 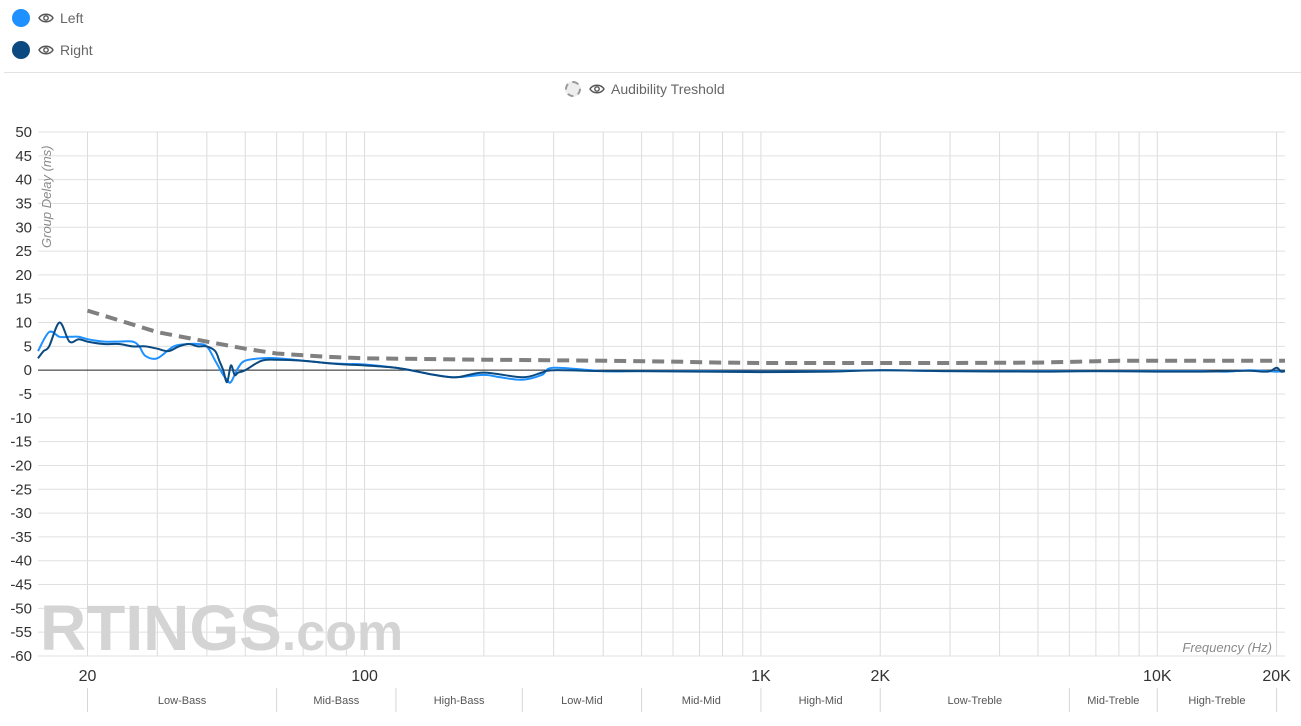 What do you see at coordinates (364, 676) in the screenshot?
I see `x-tick-label: 100` at bounding box center [364, 676].